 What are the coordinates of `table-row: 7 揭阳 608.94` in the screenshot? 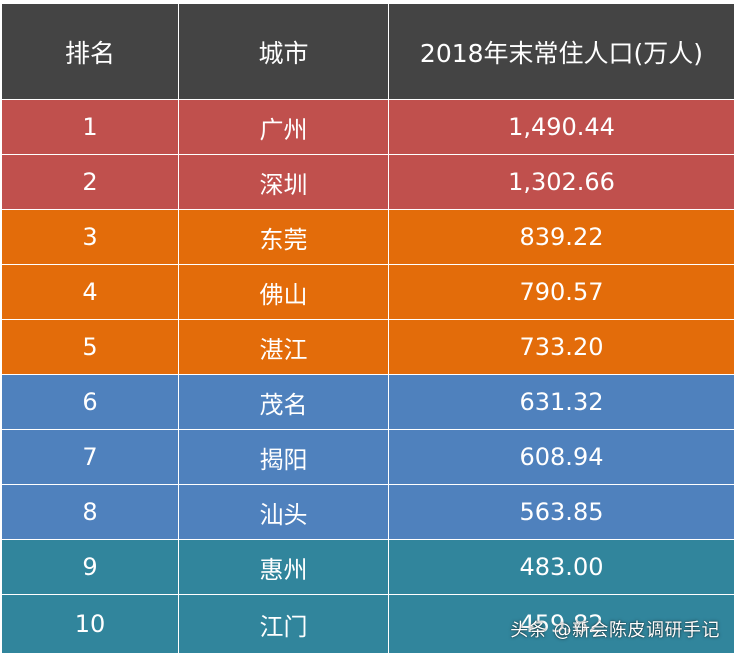 It's located at (367, 457).